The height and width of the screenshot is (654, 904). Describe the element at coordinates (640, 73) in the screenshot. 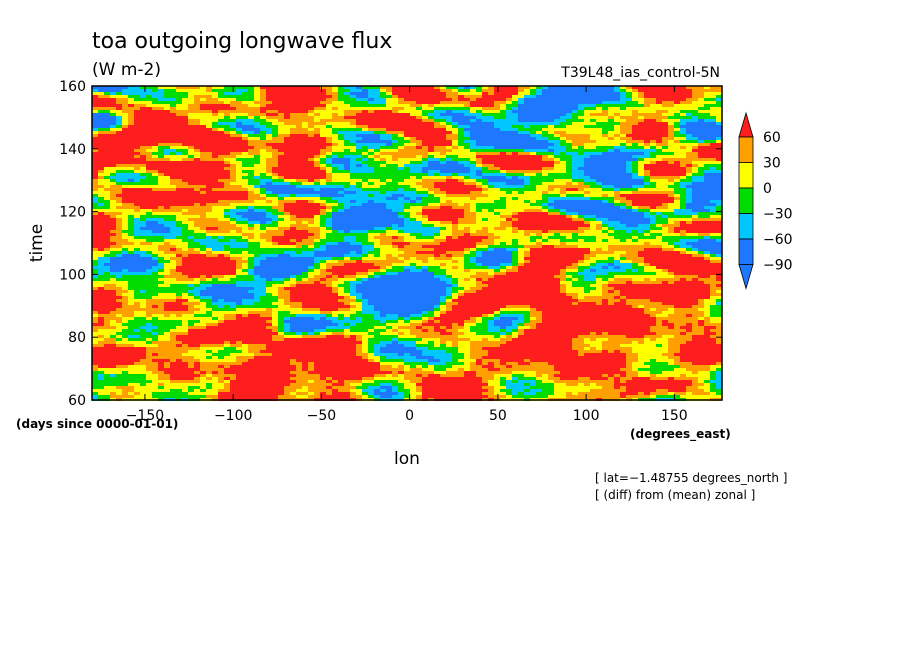

I see `run-label: T39L48_ias_control-5N` at that location.